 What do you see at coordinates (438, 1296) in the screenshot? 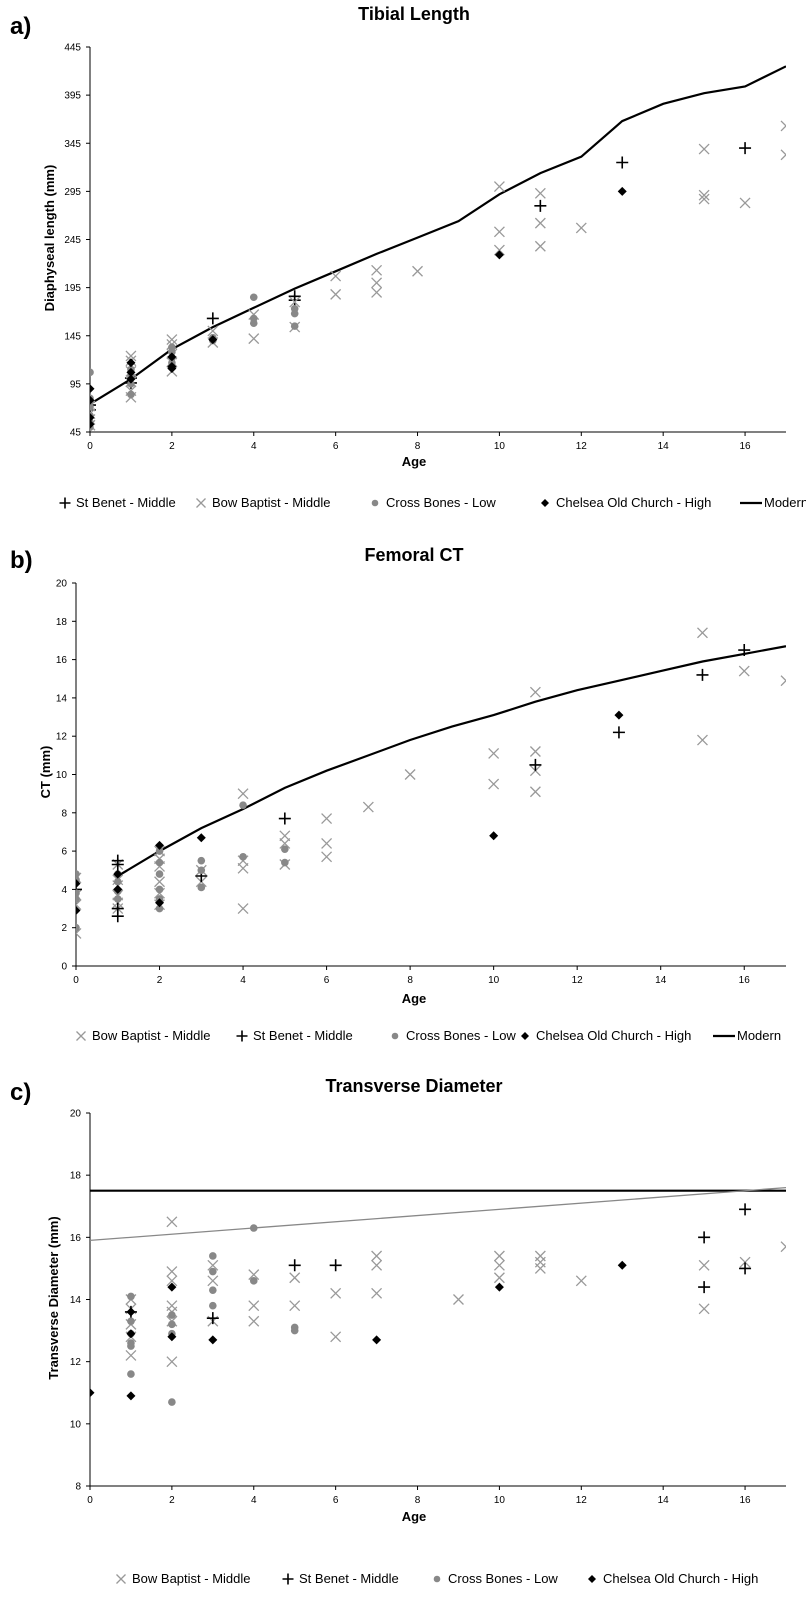
I see `plot-area` at bounding box center [438, 1296].